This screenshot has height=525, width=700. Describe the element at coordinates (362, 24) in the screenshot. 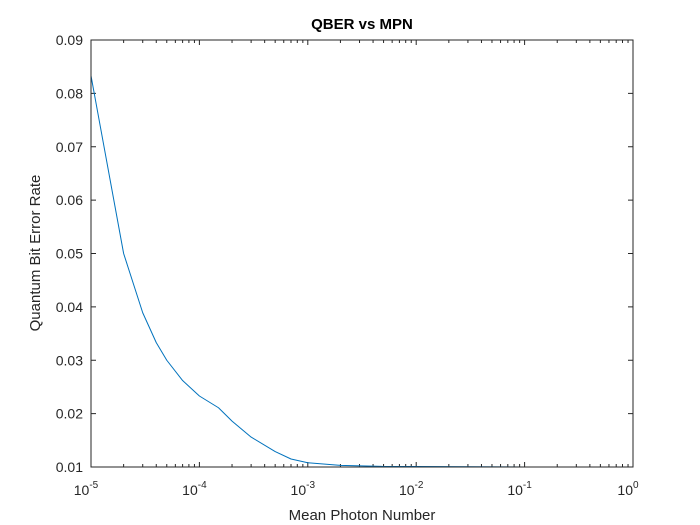

I see `chart-title: QBER vs MPN` at that location.